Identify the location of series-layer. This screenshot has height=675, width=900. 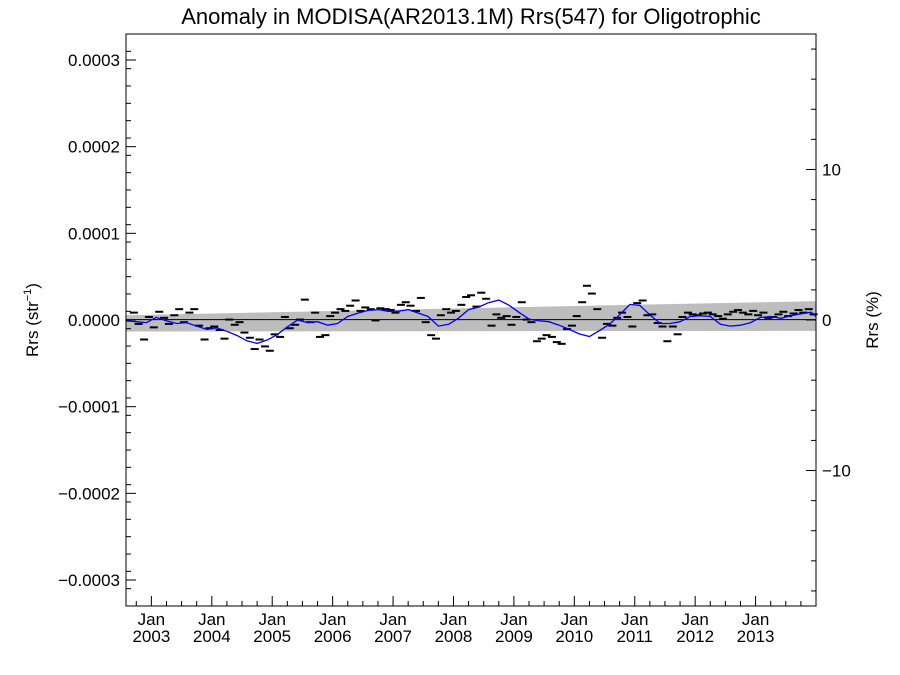
(471, 318).